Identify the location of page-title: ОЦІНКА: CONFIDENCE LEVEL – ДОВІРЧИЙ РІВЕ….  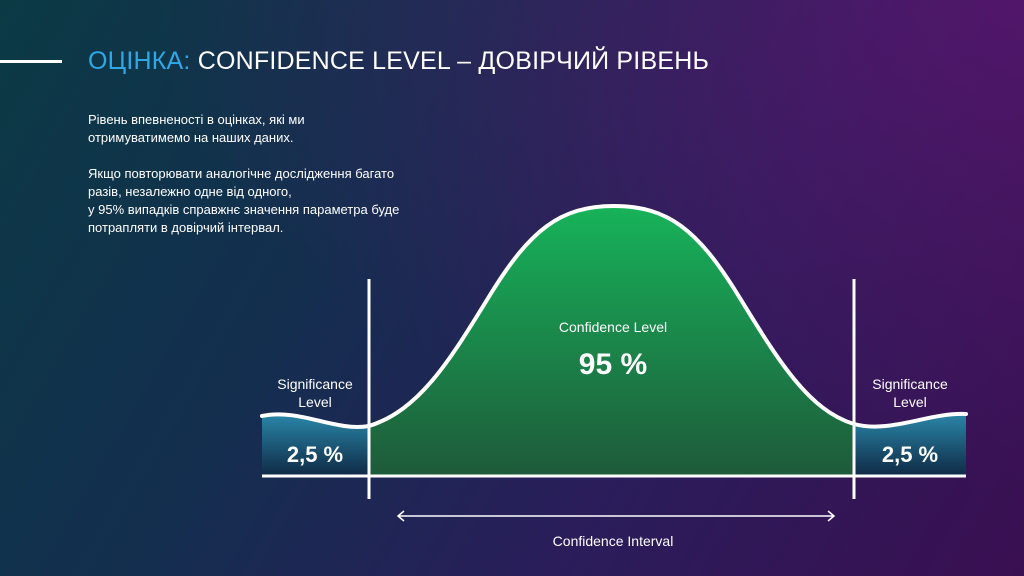
(398, 61).